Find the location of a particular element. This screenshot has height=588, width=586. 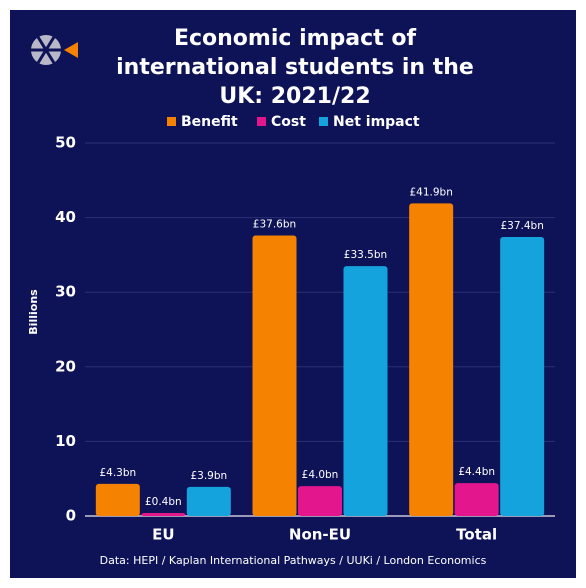

value-label: £4.4bn is located at coordinates (476, 472).